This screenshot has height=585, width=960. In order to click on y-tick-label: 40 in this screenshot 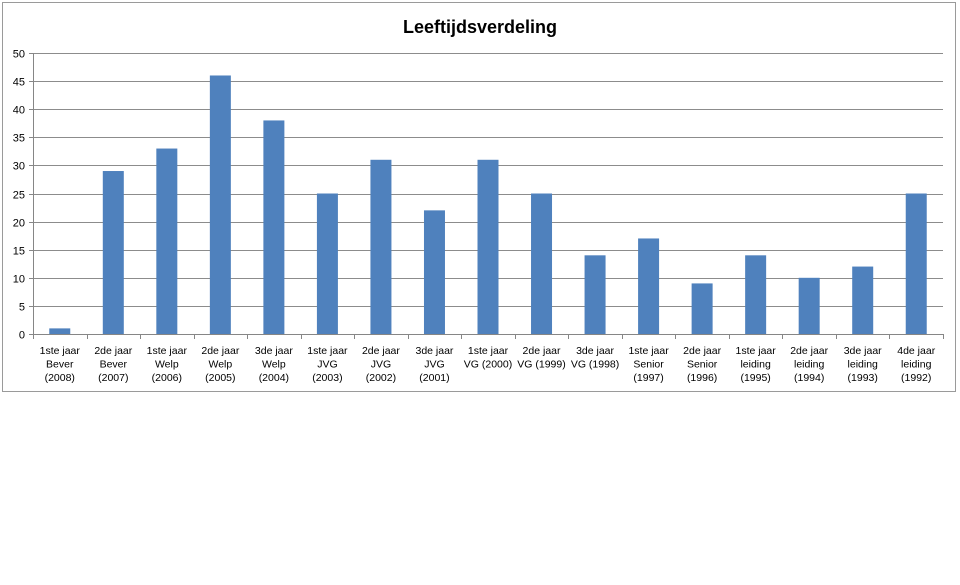, I will do `click(19, 111)`.